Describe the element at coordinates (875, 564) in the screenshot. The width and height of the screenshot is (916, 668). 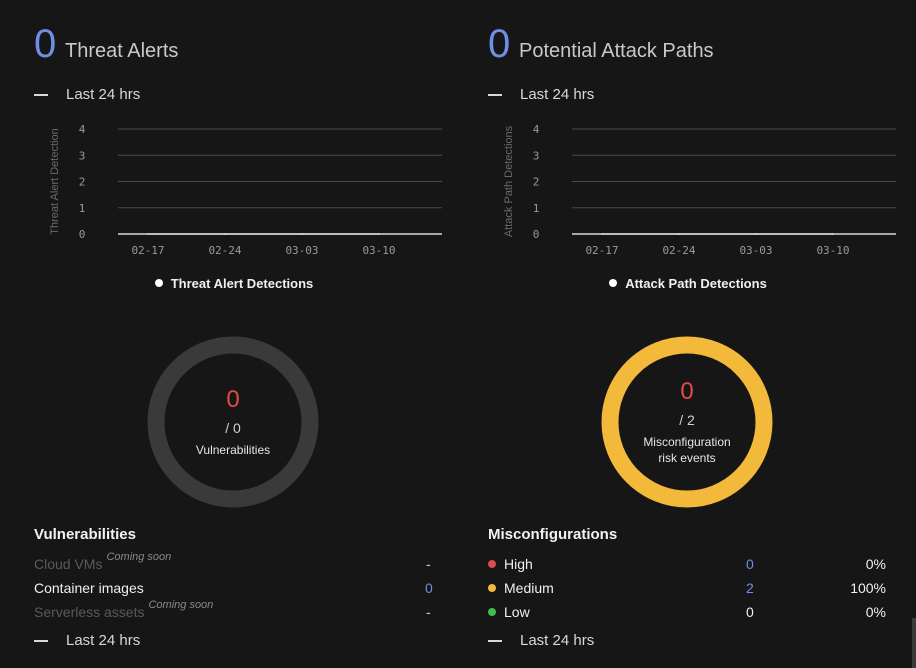
I see `high-percent: 0%` at that location.